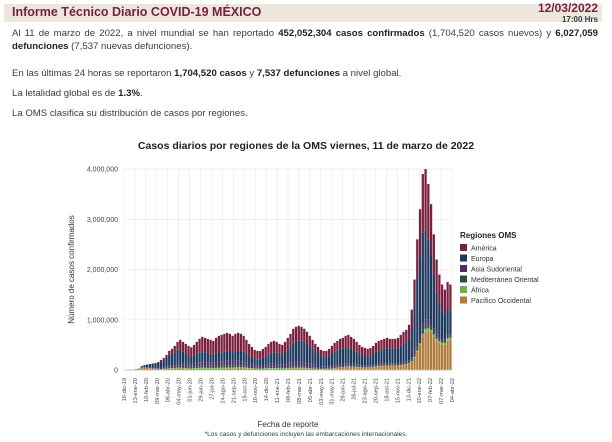 This screenshot has height=442, width=612. What do you see at coordinates (298, 73) in the screenshot?
I see `new-deaths: 7,537 defunciones` at bounding box center [298, 73].